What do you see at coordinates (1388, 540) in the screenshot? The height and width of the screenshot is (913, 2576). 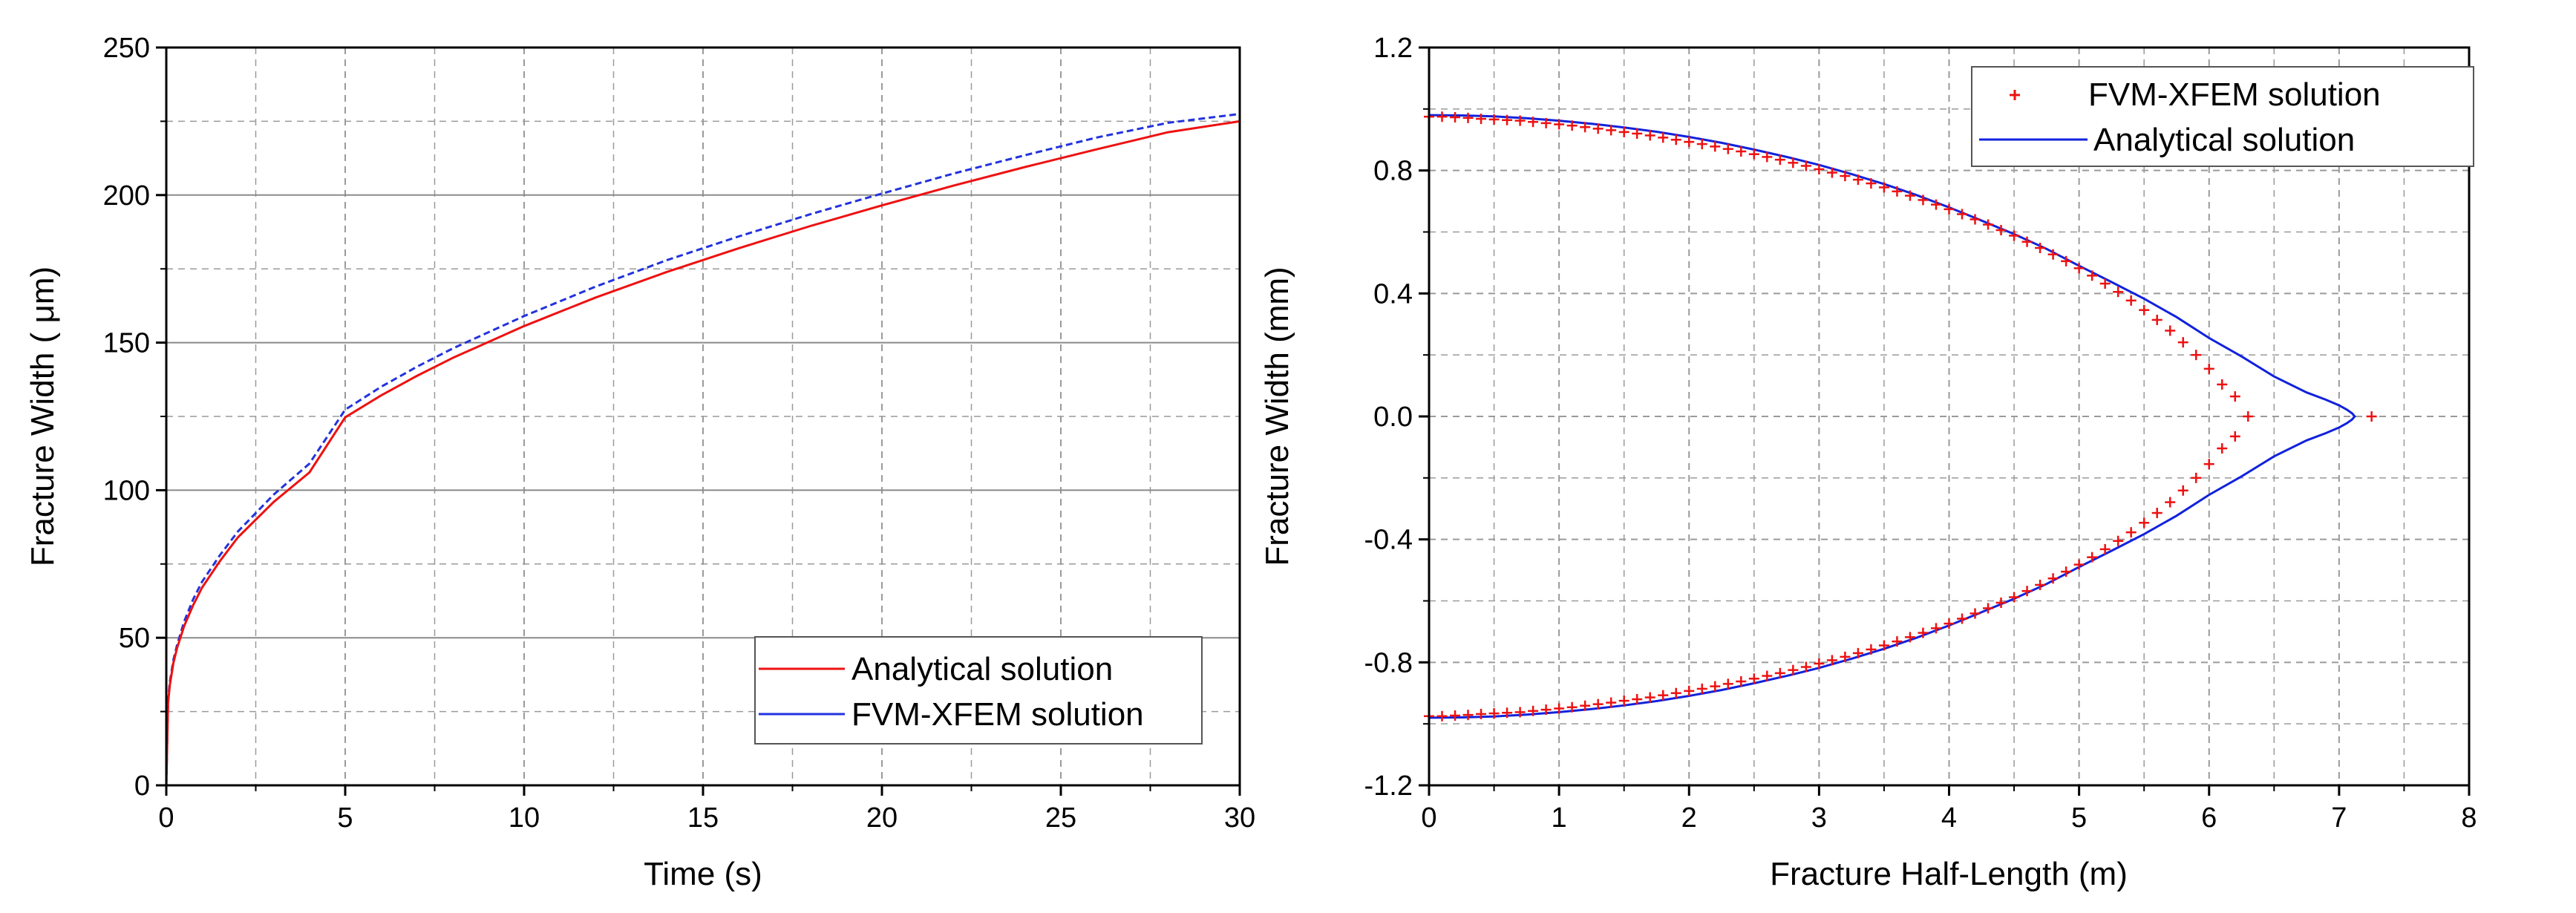 I see `y-tick-label: -0.4` at bounding box center [1388, 540].